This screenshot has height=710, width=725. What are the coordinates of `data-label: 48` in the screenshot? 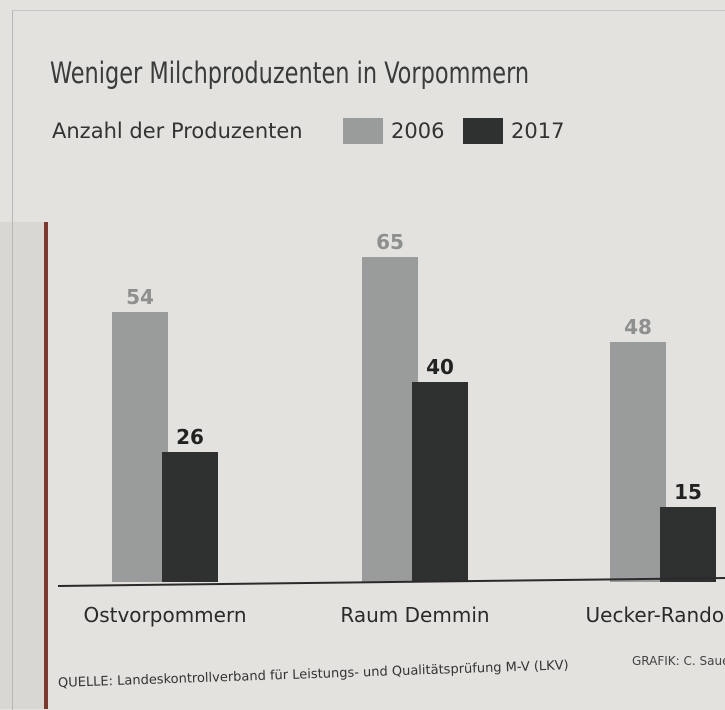 It's located at (638, 327).